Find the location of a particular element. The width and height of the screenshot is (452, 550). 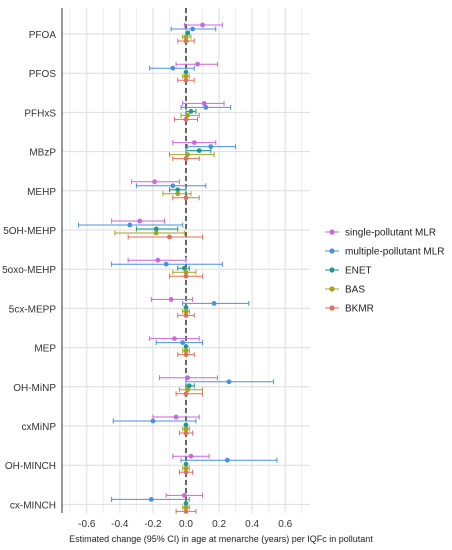

legend-label: BAS is located at coordinates (355, 290).